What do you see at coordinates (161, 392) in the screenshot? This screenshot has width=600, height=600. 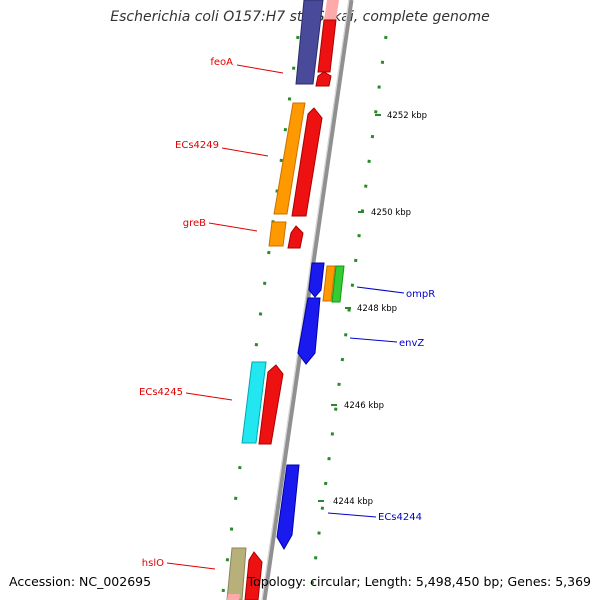 I see `gene-label-ECs4245: ECs4245` at bounding box center [161, 392].